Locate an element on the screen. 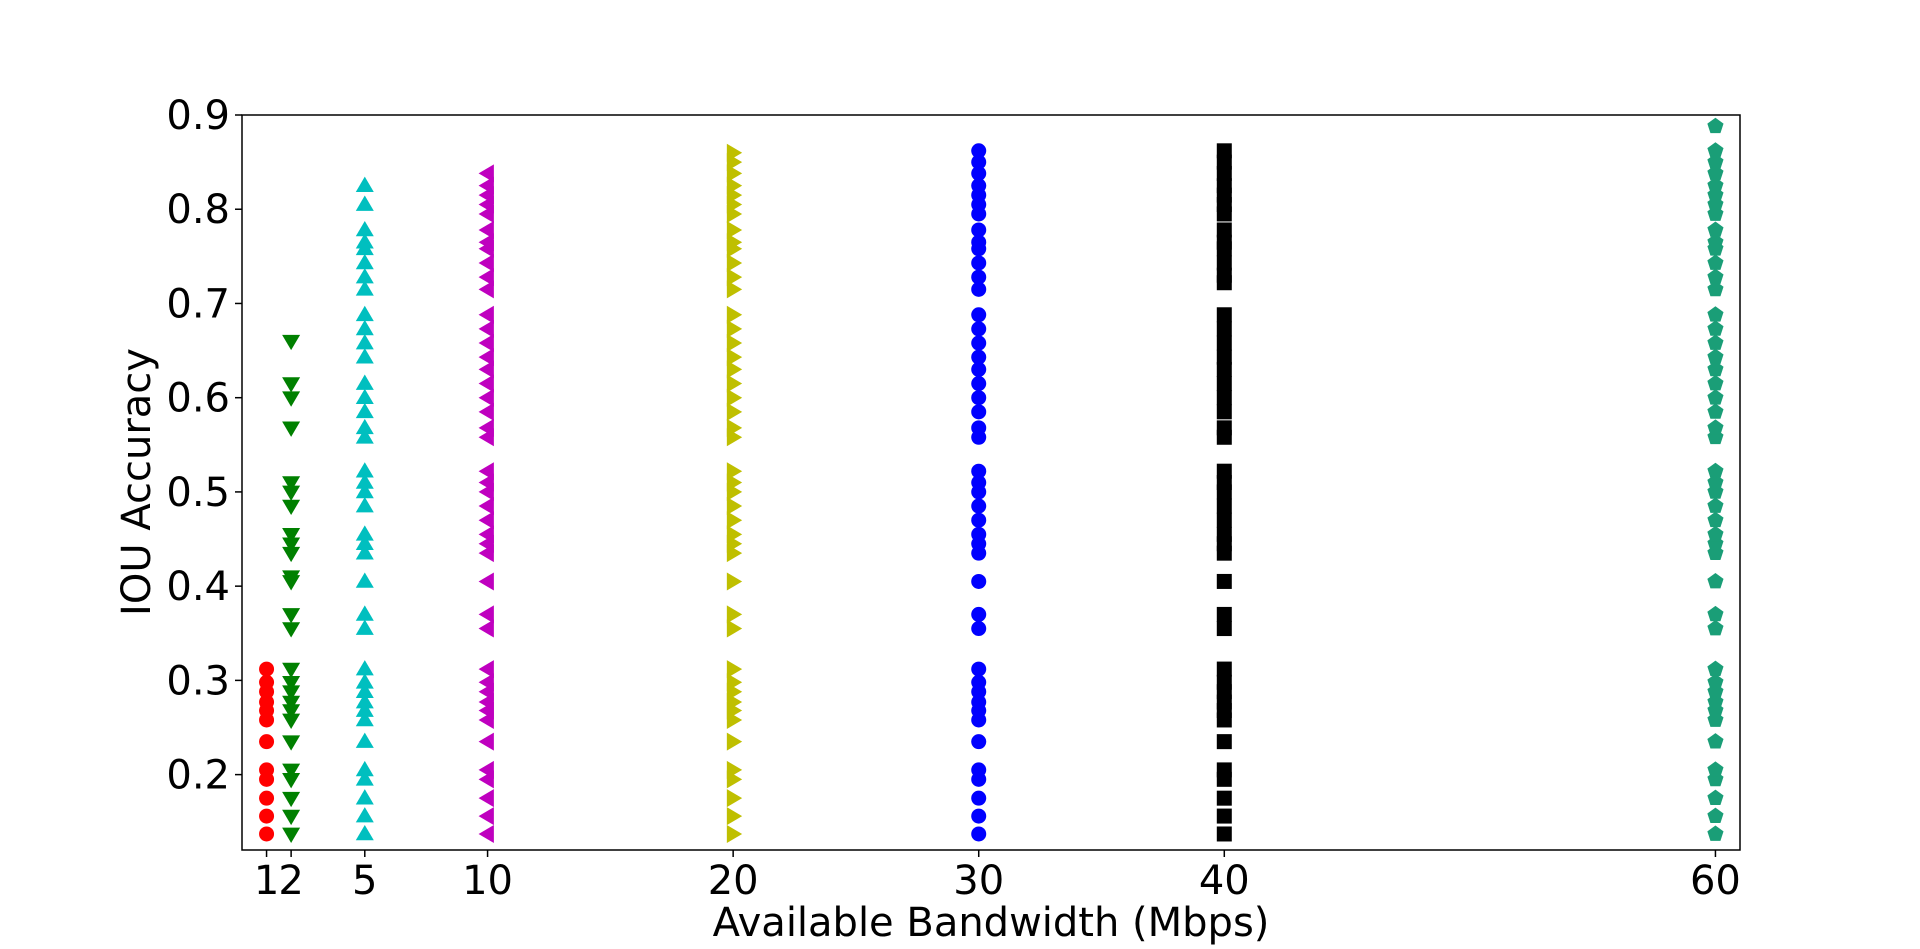 The width and height of the screenshot is (1920, 949). y-tick-label: 0.4 is located at coordinates (198, 587).